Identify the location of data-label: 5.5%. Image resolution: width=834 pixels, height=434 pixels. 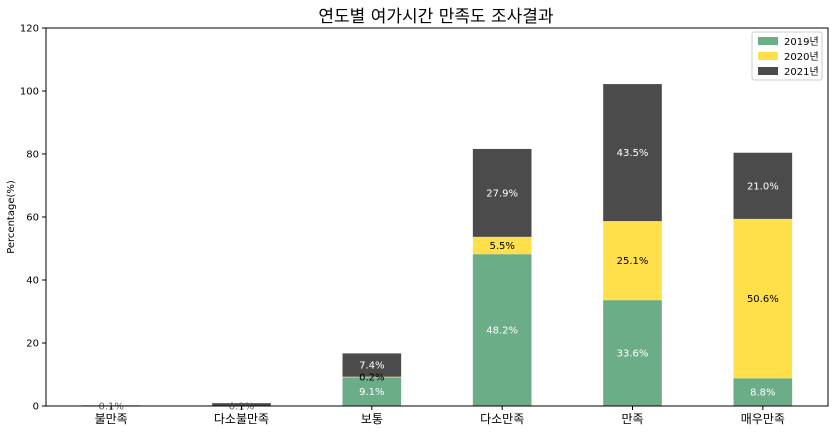
(501, 246).